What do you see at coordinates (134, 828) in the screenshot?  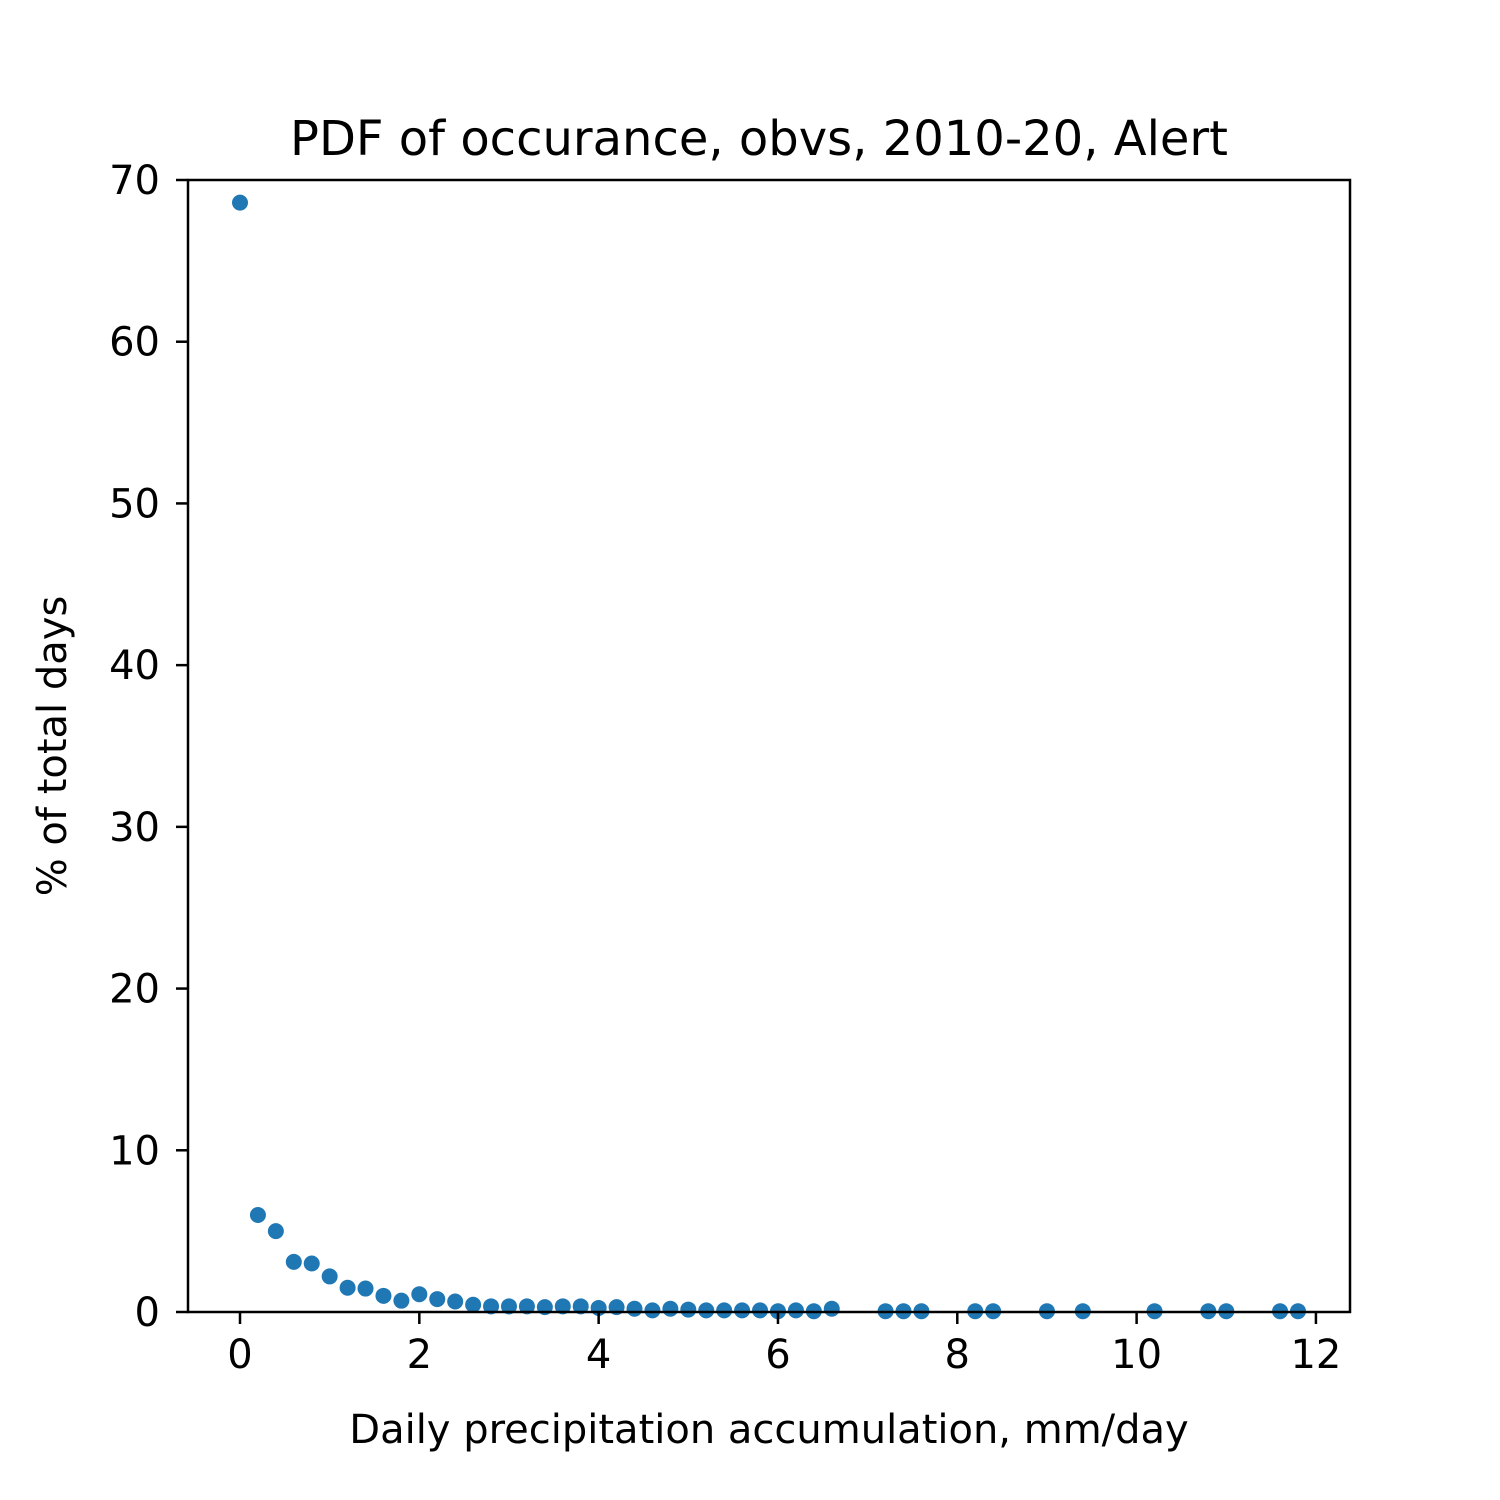 I see `y-tick-label: 30` at bounding box center [134, 828].